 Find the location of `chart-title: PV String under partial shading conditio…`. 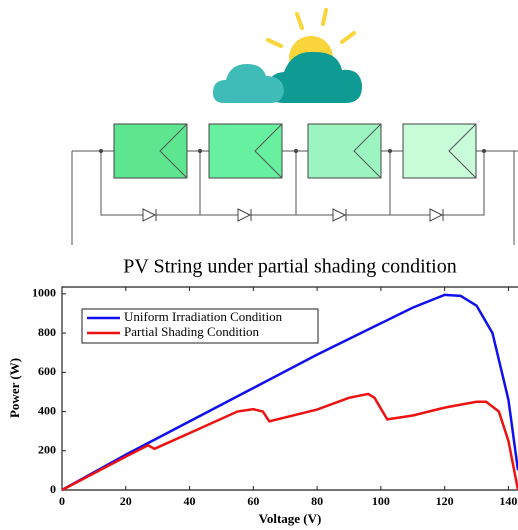

chart-title: PV String under partial shading conditio… is located at coordinates (290, 267).